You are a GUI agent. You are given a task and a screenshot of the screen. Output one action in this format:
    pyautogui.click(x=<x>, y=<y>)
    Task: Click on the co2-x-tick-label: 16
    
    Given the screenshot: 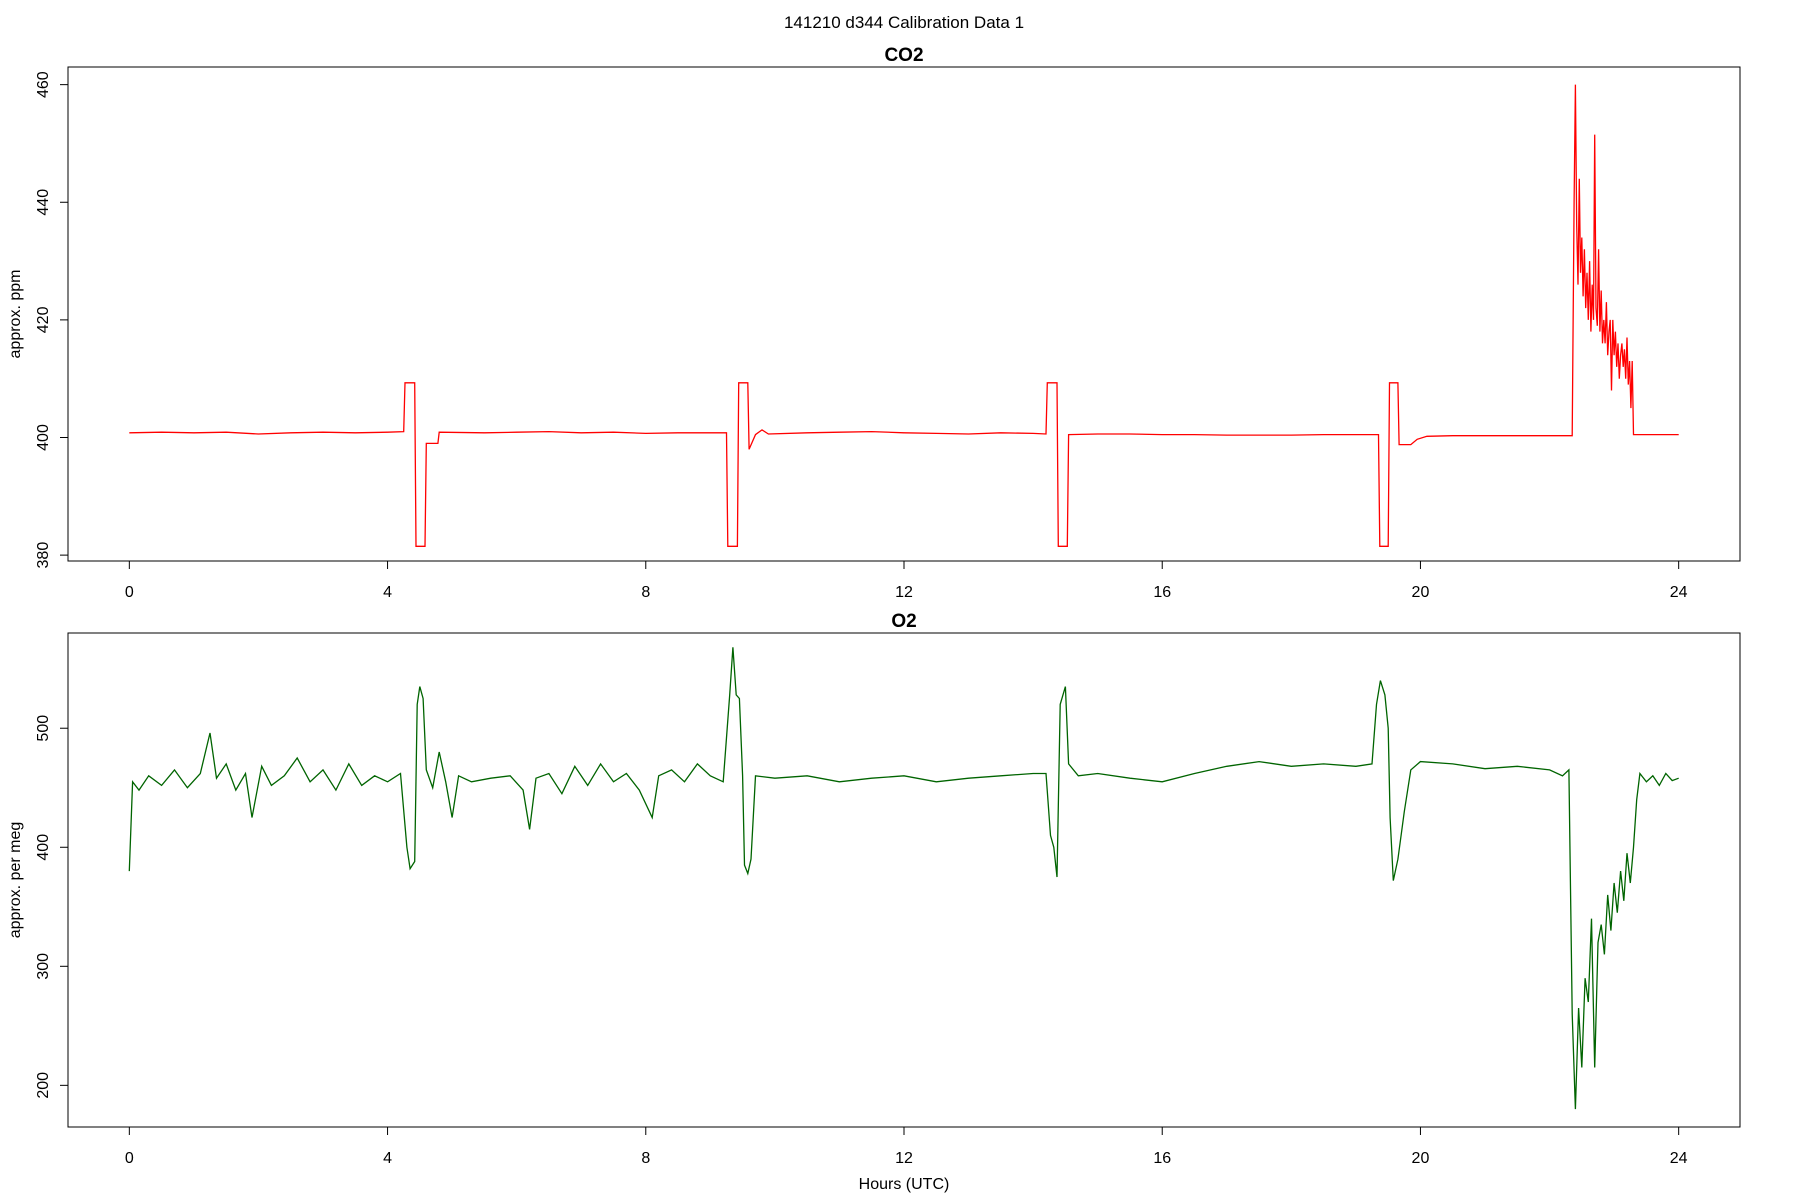 What is the action you would take?
    pyautogui.click(x=1162, y=592)
    